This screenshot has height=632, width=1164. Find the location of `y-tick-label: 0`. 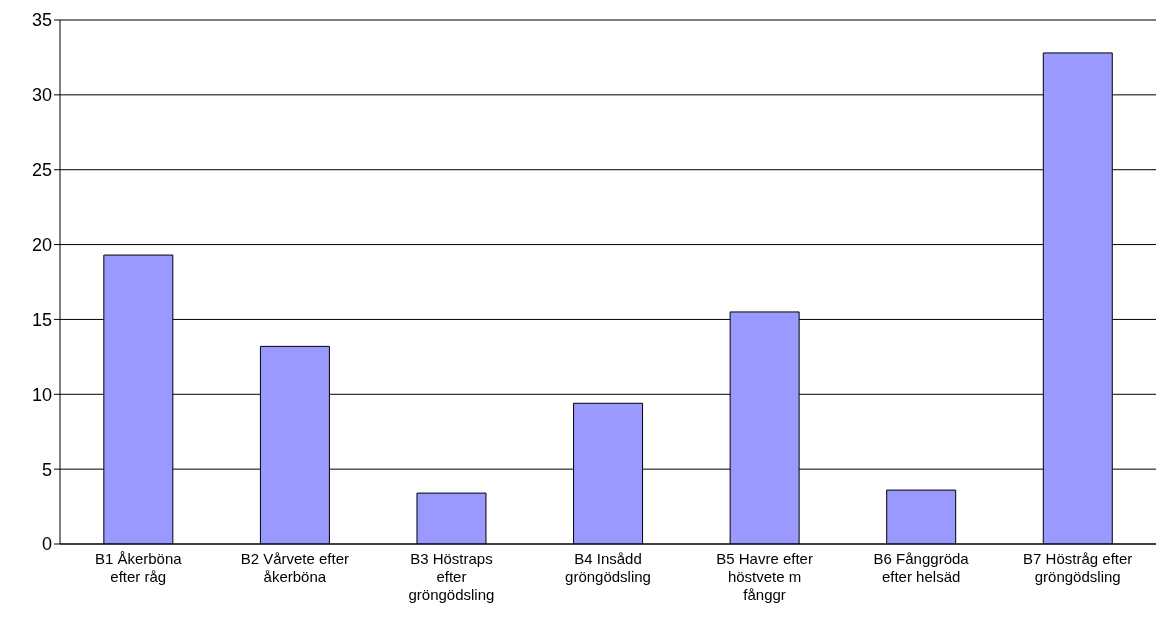

y-tick-label: 0 is located at coordinates (46, 544).